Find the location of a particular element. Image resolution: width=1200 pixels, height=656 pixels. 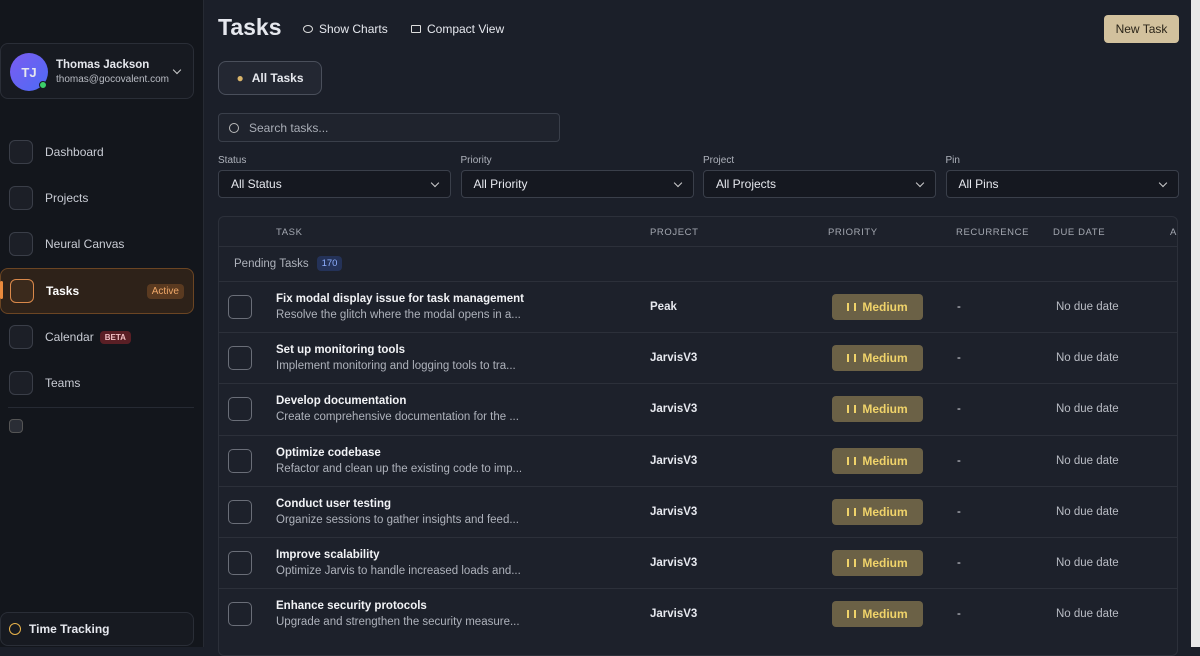

nav-item: Calendar BETA is located at coordinates (97, 337).